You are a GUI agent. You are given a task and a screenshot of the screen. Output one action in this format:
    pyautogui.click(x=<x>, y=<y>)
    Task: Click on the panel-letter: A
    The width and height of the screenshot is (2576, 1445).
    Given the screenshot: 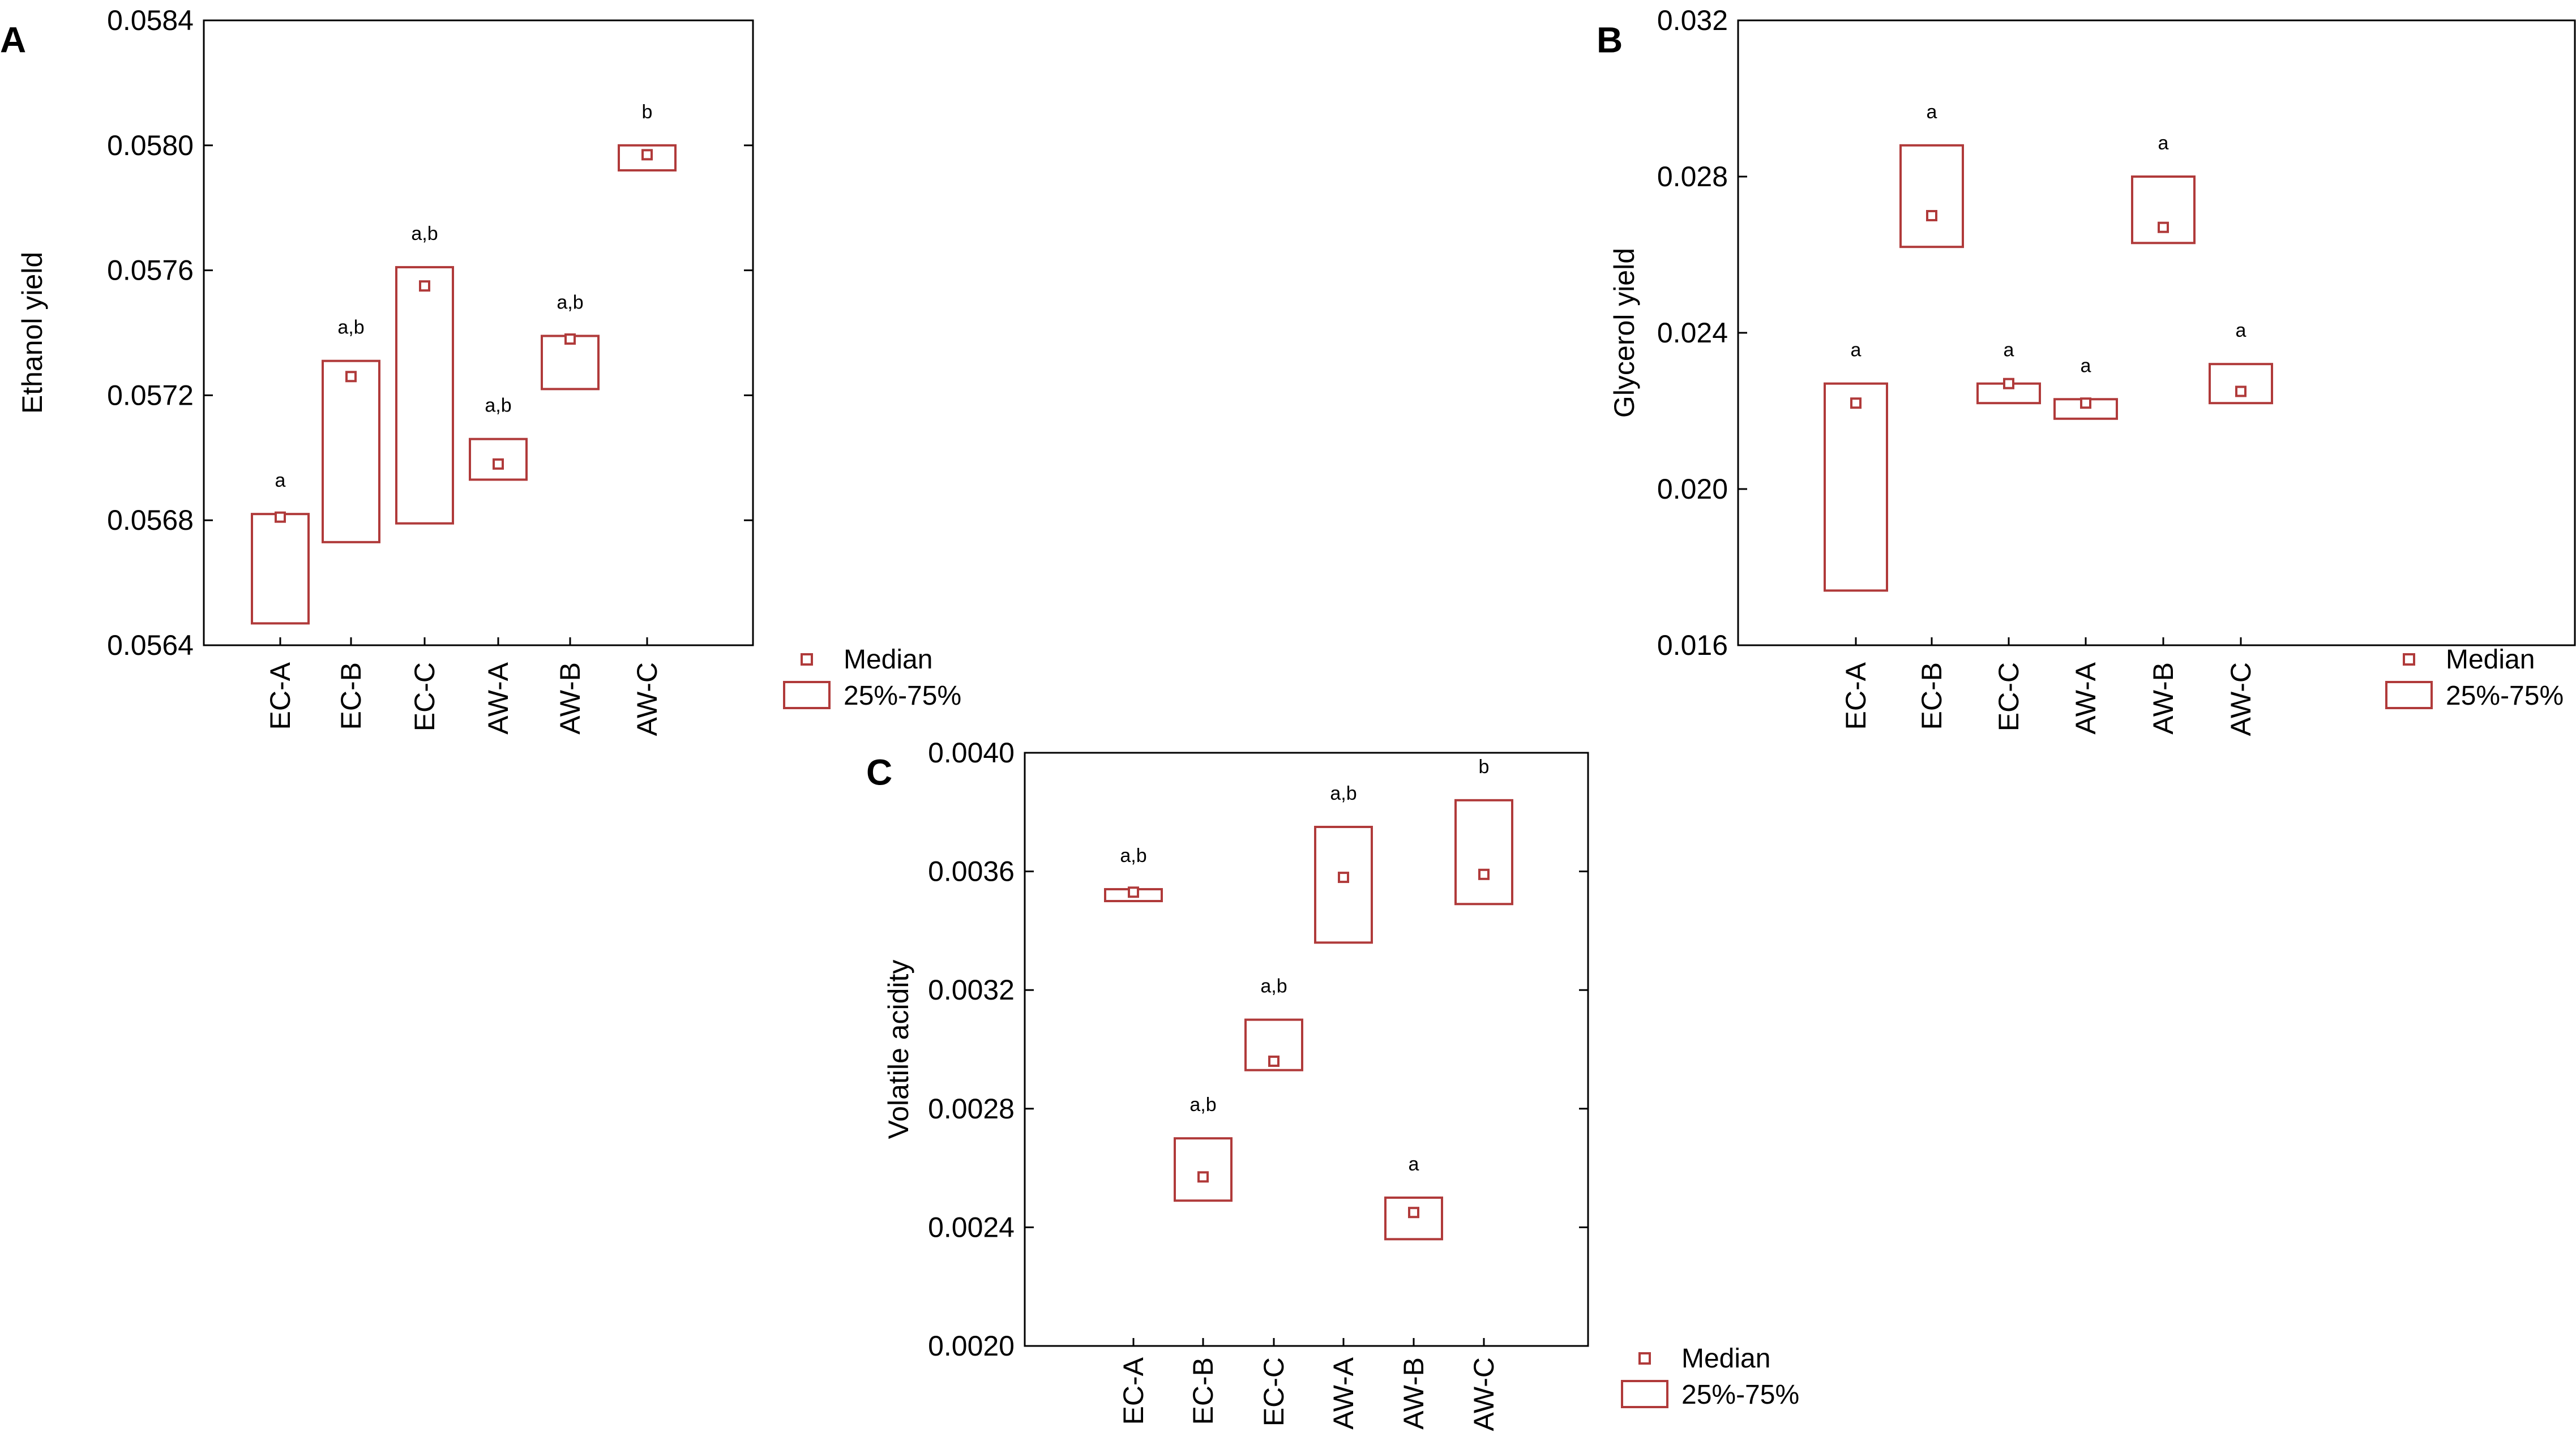 What is the action you would take?
    pyautogui.click(x=13, y=39)
    